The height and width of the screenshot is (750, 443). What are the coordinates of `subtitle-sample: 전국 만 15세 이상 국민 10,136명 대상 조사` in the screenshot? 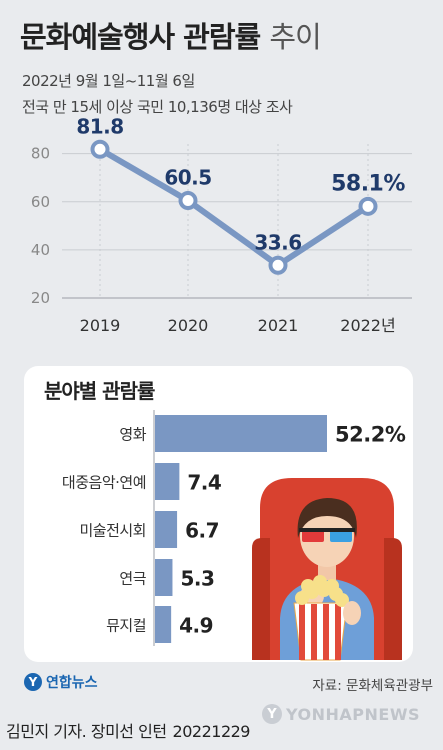 It's located at (157, 107).